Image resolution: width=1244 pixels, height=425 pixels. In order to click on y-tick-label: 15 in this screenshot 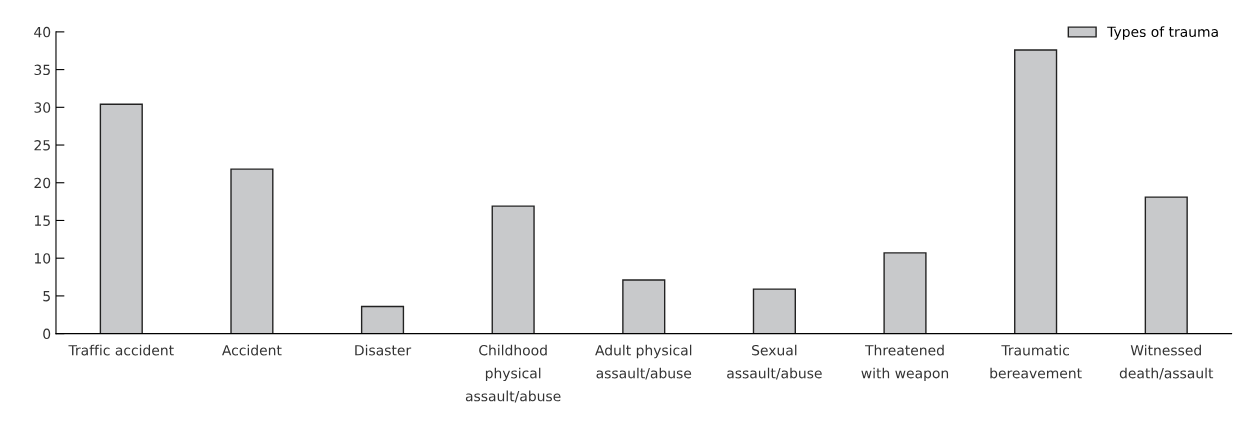, I will do `click(42, 220)`.